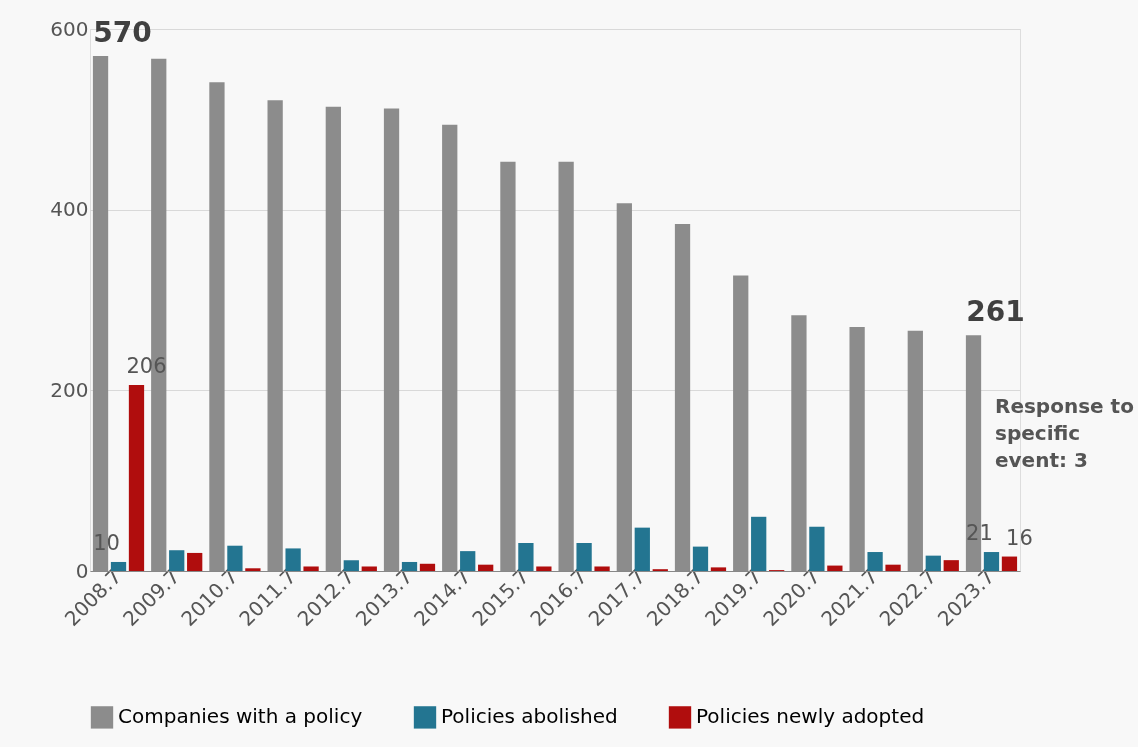 The height and width of the screenshot is (747, 1138). Describe the element at coordinates (122, 33) in the screenshot. I see `data-label: 570` at that location.